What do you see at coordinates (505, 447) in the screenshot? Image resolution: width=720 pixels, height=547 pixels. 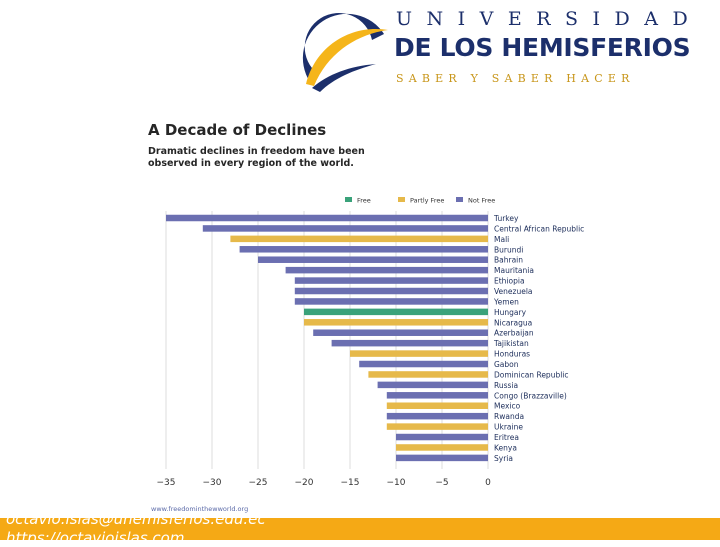 I see `category-label: Kenya` at bounding box center [505, 447].